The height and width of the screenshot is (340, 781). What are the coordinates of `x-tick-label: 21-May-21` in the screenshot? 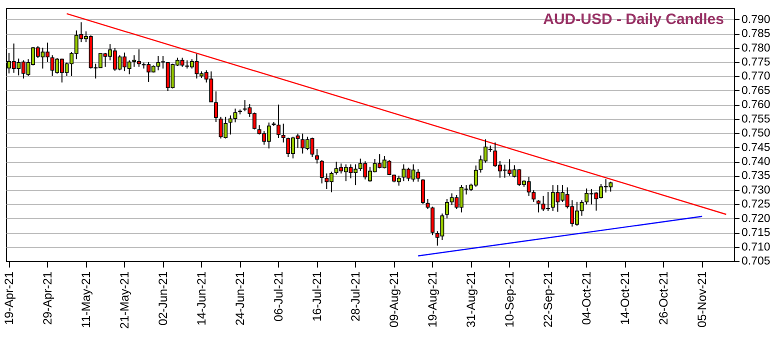 It's located at (125, 300).